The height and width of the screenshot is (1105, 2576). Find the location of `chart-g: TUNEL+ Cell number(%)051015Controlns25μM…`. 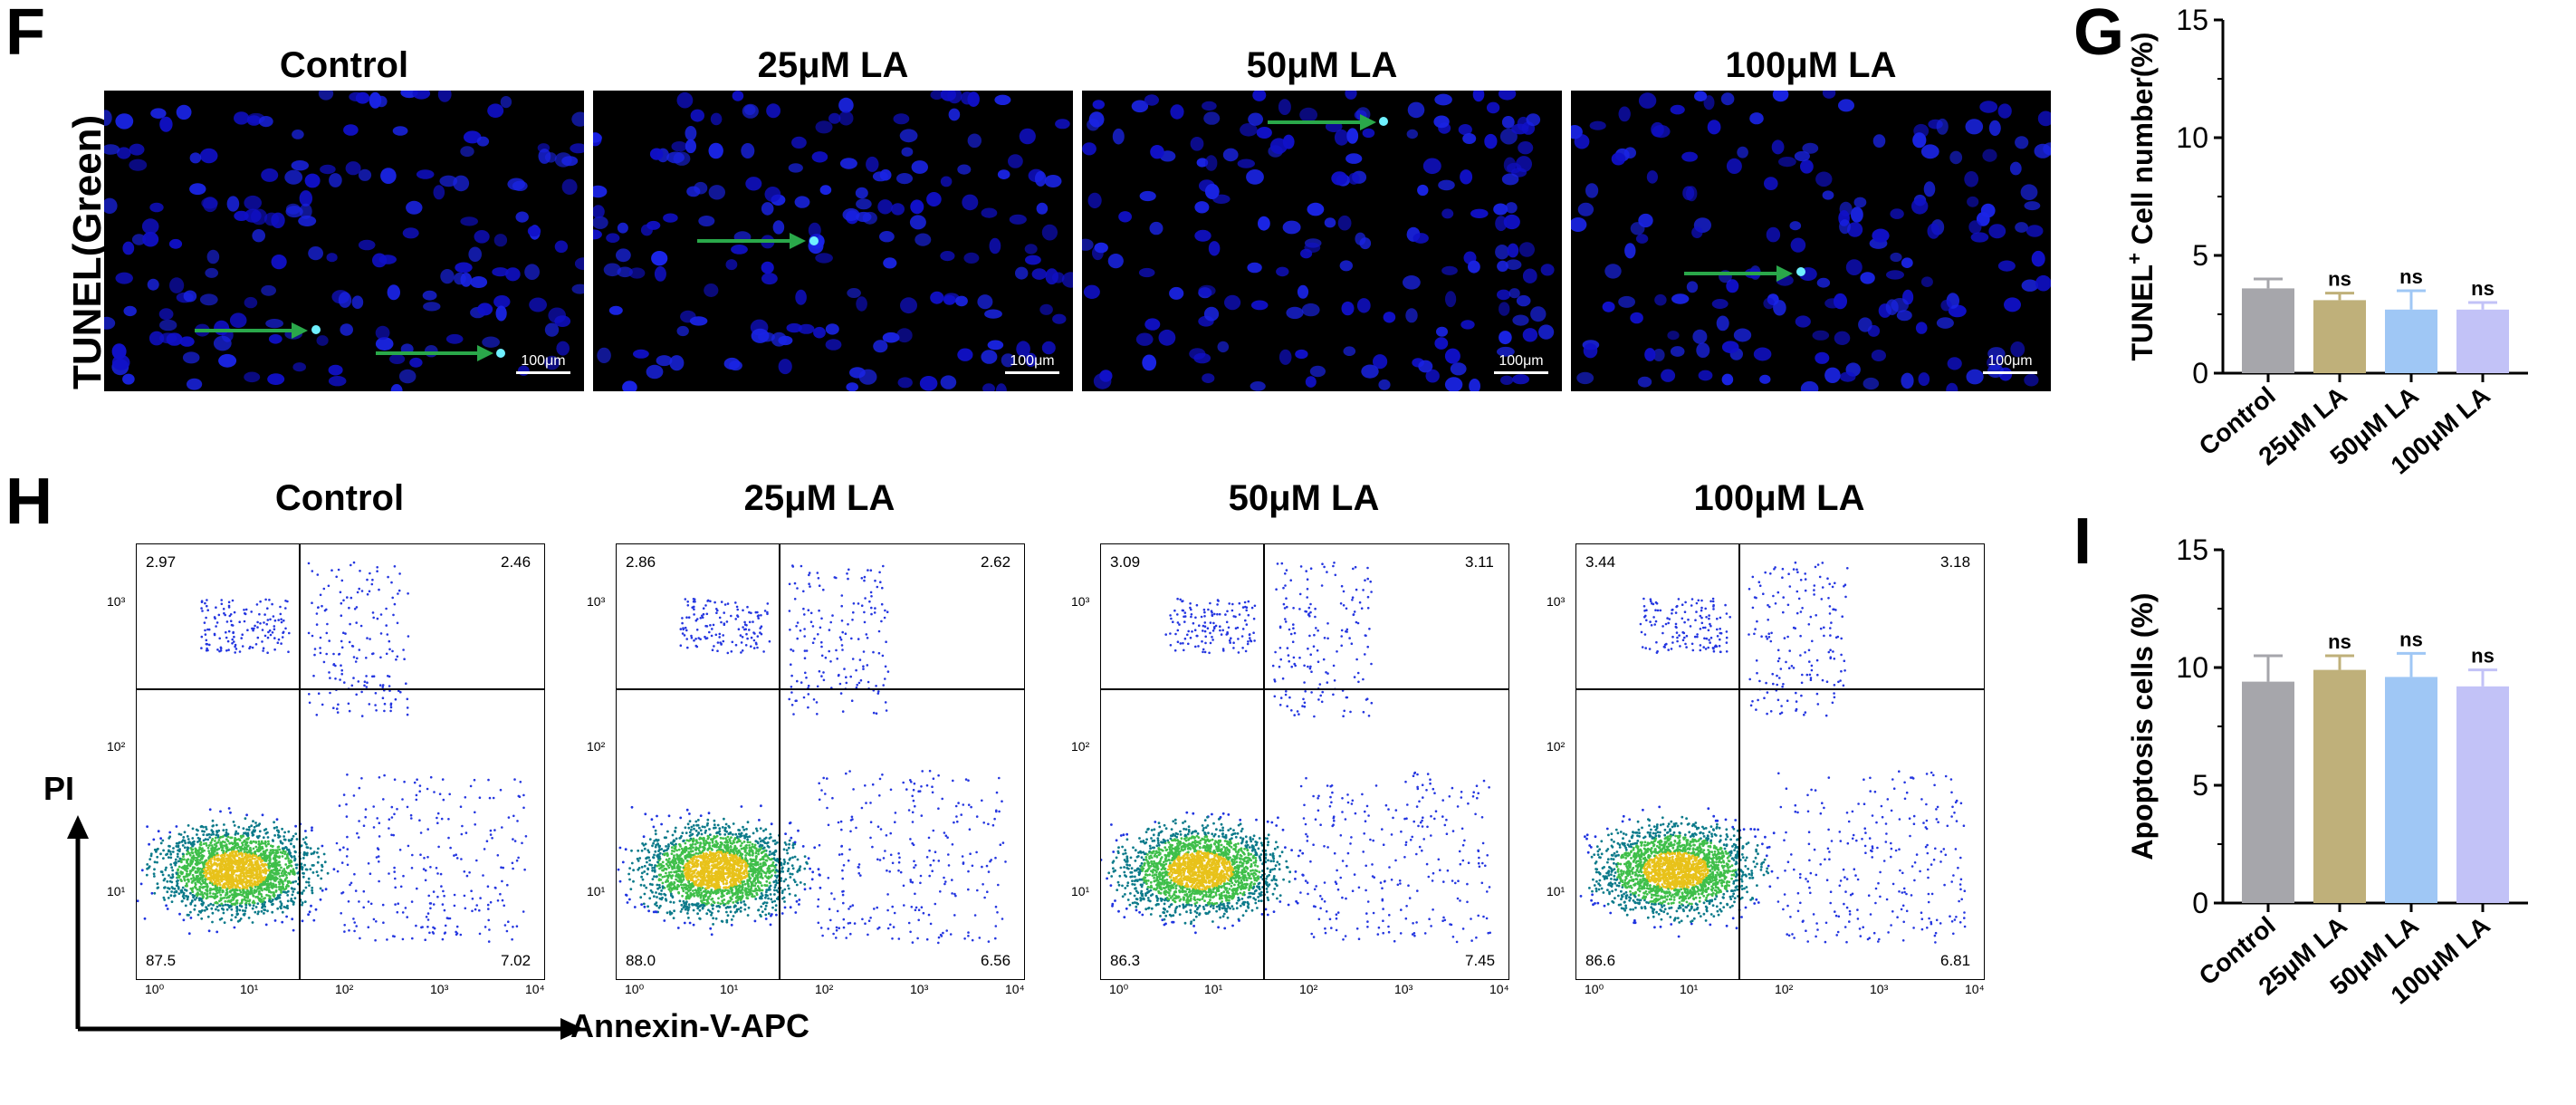

chart-g: TUNEL+ Cell number(%)051015Controlns25μM… is located at coordinates (2336, 199).